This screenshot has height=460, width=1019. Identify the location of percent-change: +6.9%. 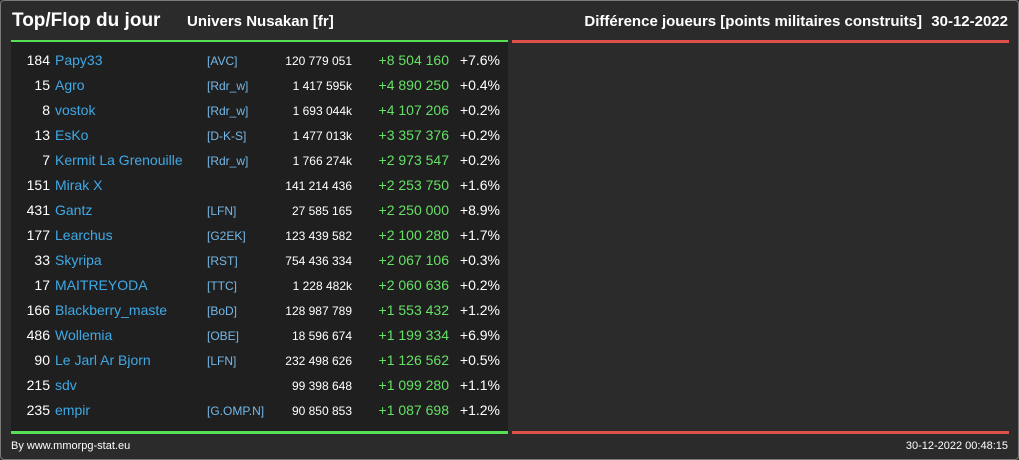
(479, 335).